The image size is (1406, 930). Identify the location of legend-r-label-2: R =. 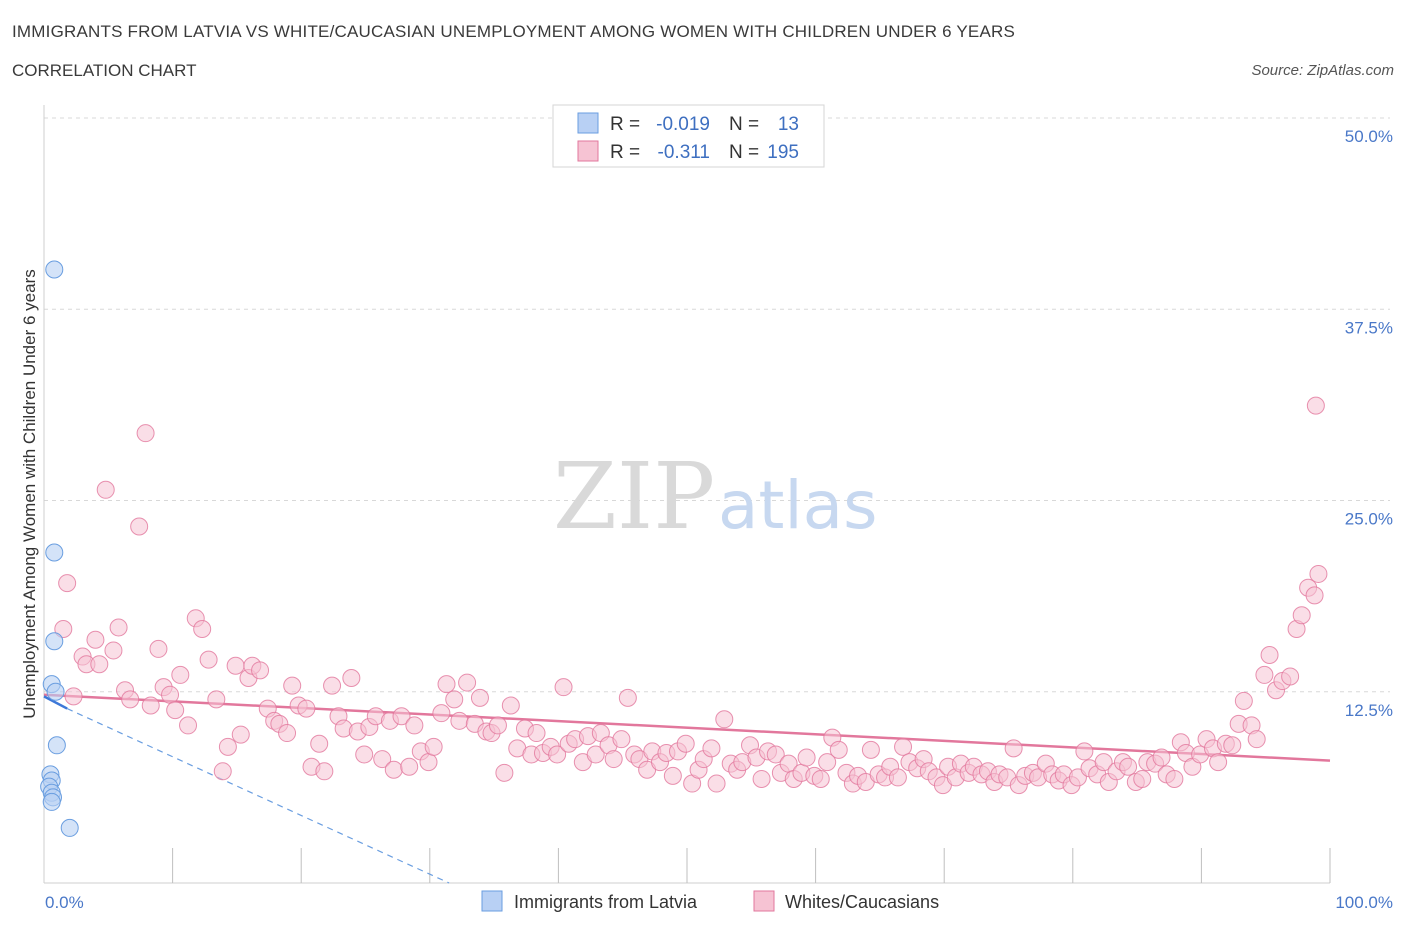
(625, 152).